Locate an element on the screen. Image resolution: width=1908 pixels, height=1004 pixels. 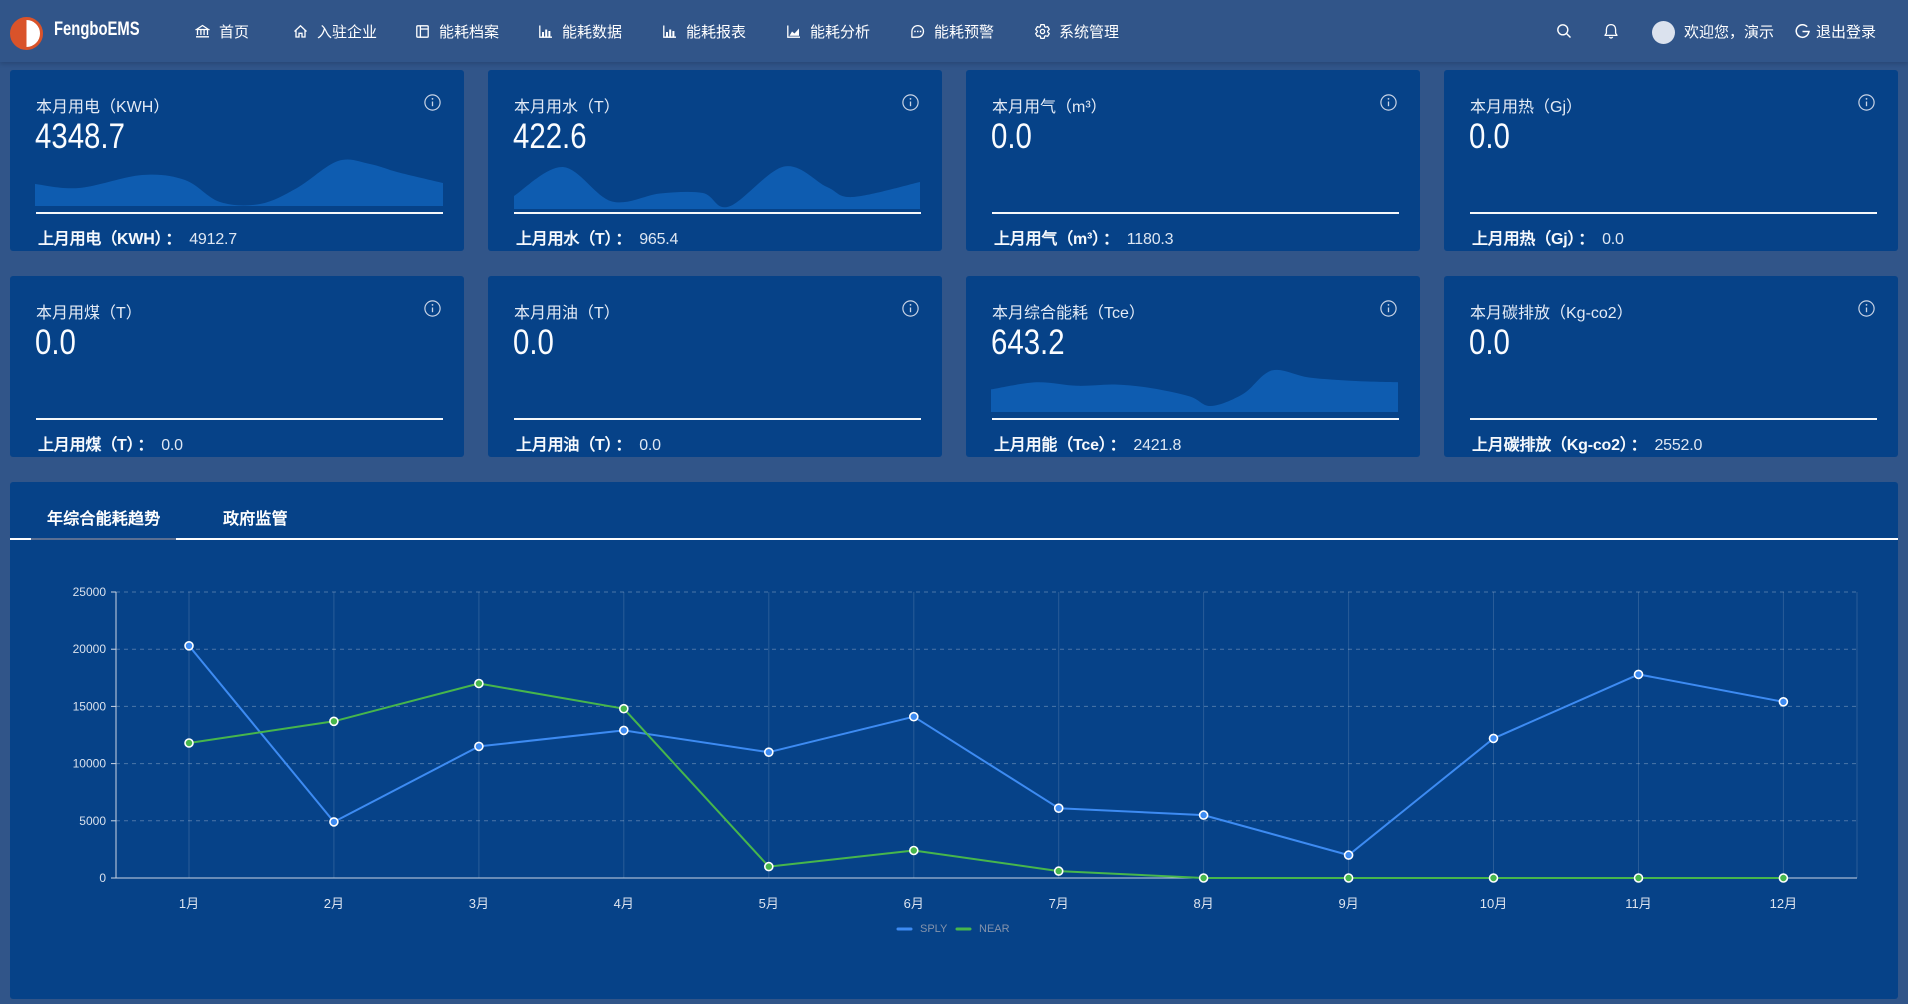
svg-text: 2月 is located at coordinates (334, 903).